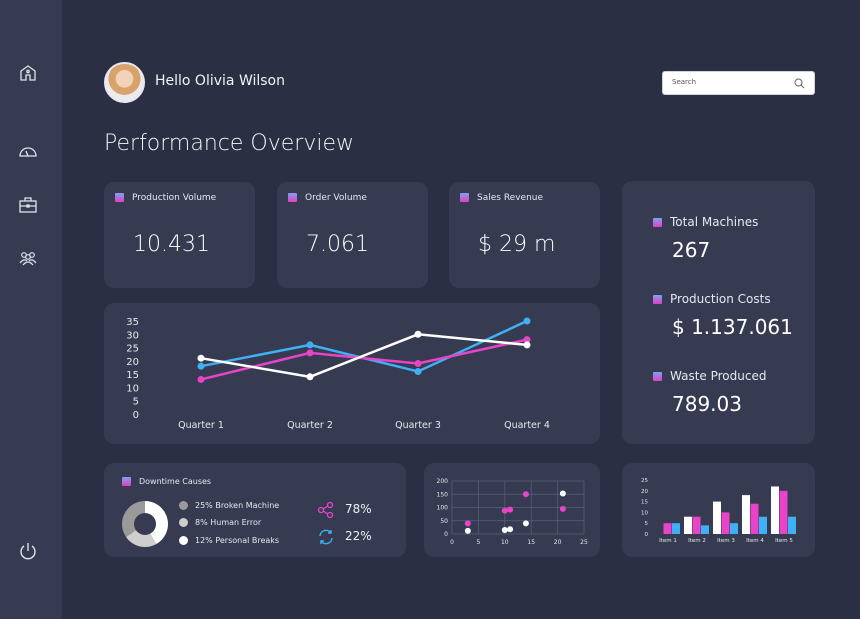 The image size is (860, 619). Describe the element at coordinates (527, 425) in the screenshot. I see `x-tick-label: Quarter 4` at that location.